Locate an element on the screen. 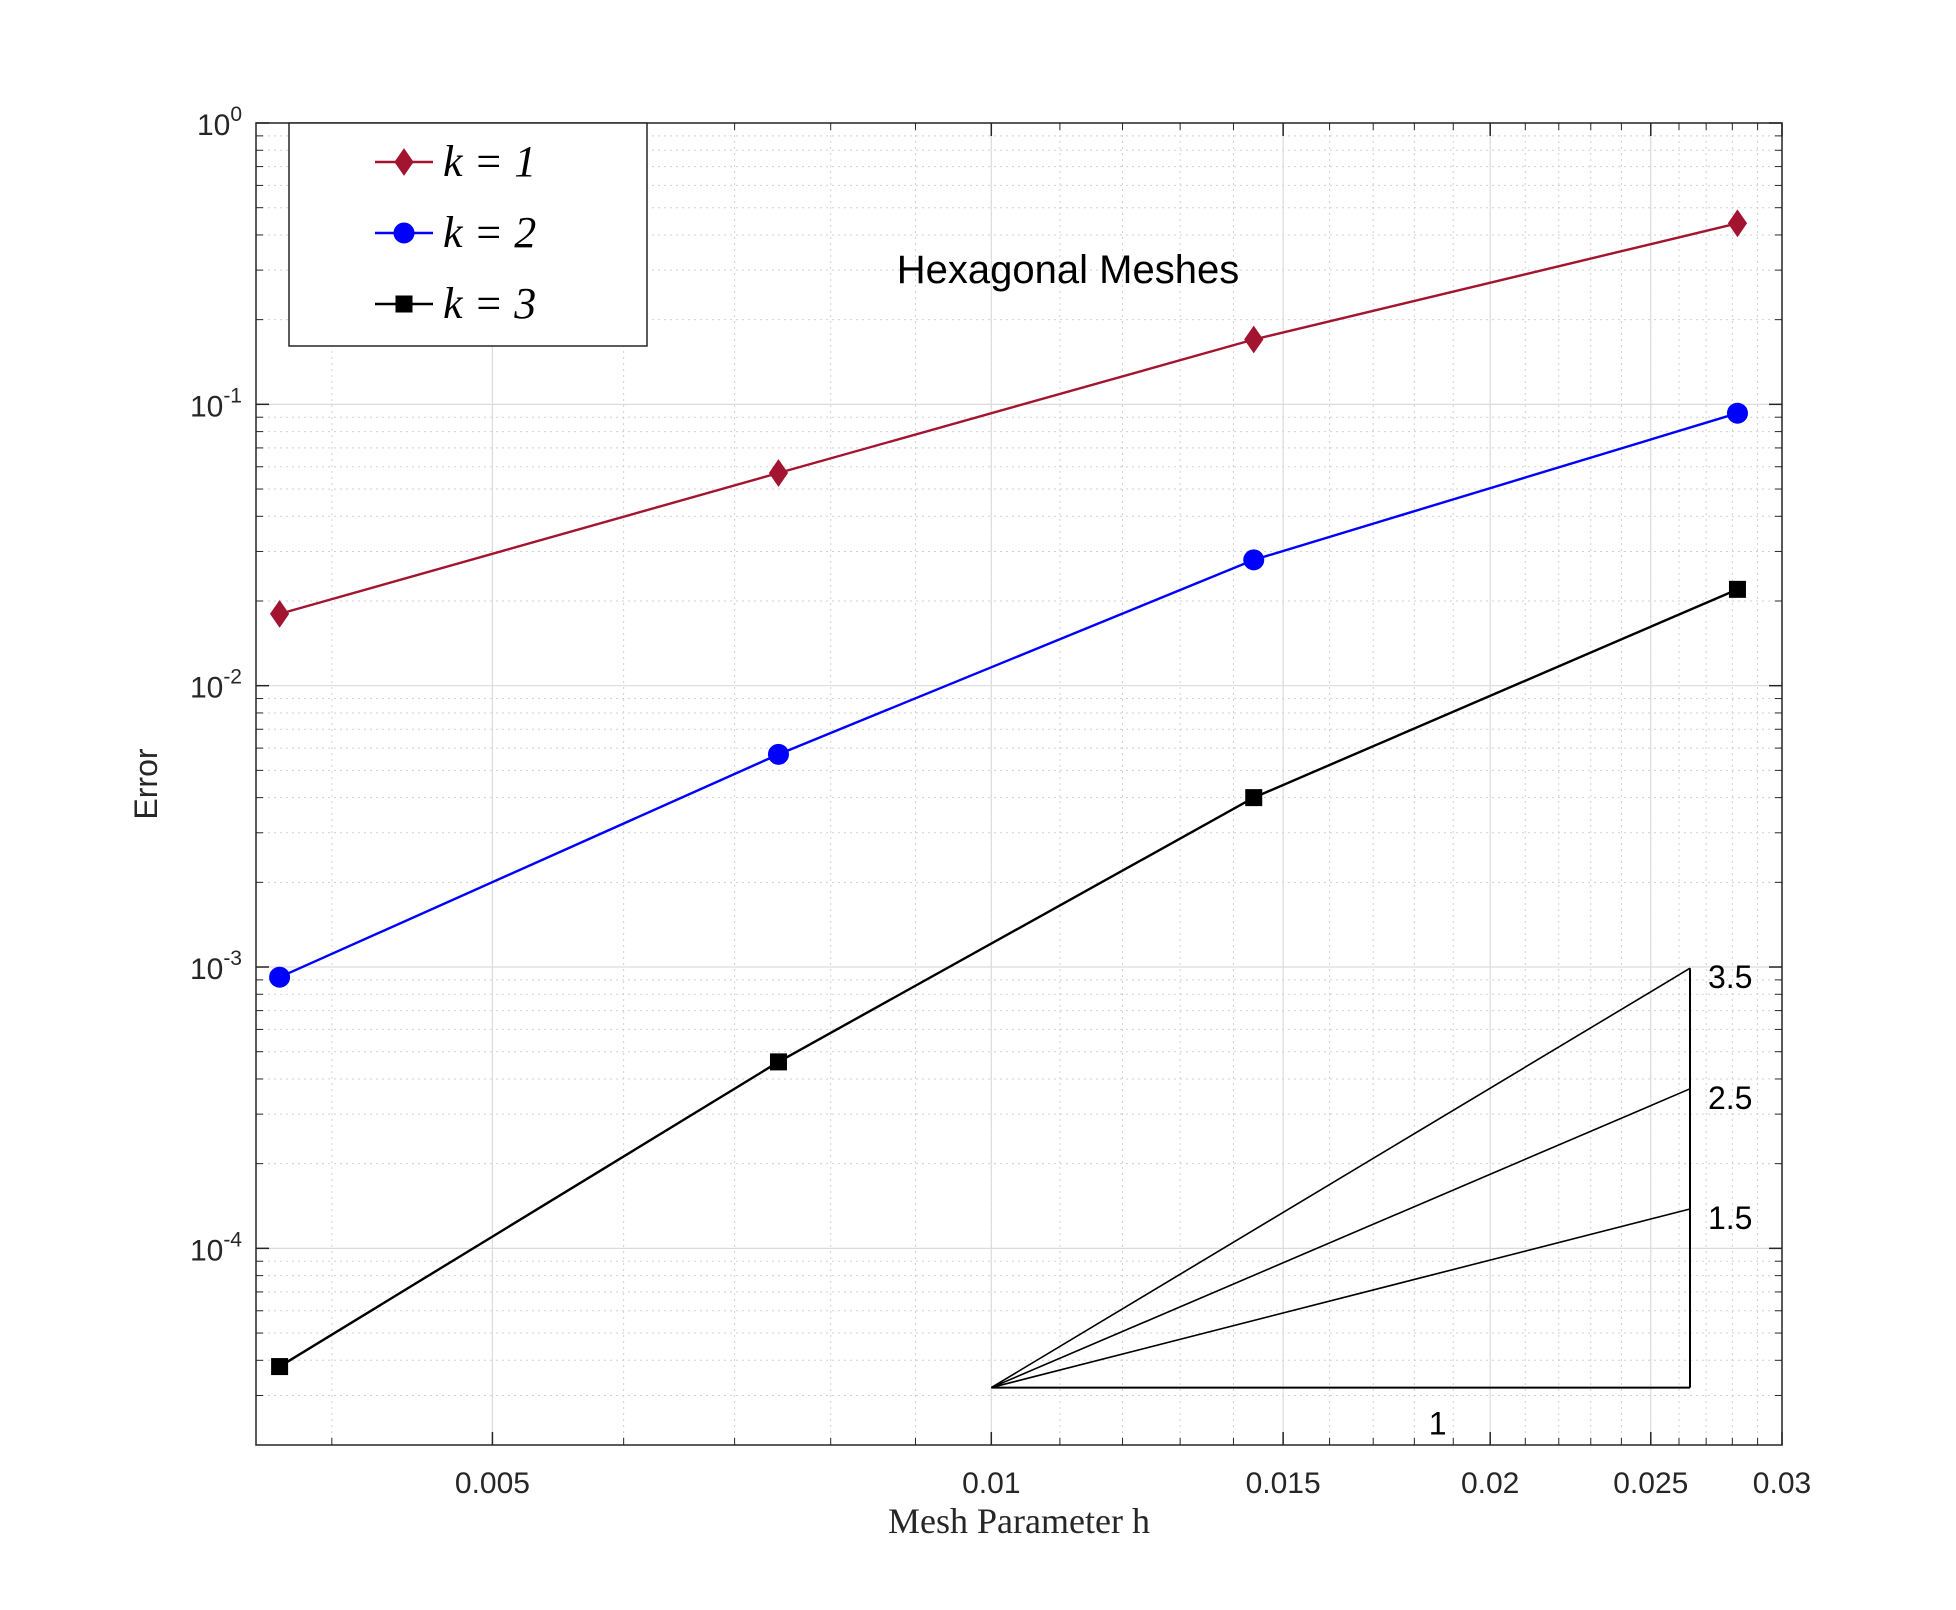 Image resolution: width=1956 pixels, height=1610 pixels. y-tick-label: 10⁰ is located at coordinates (219, 122).